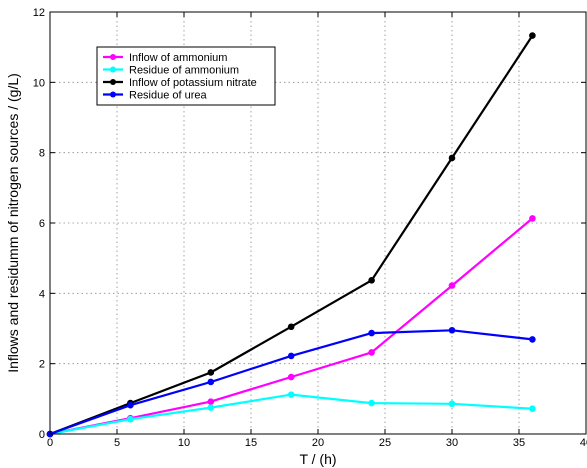 This screenshot has height=468, width=587. What do you see at coordinates (42, 435) in the screenshot?
I see `y-tick-label: 0` at bounding box center [42, 435].